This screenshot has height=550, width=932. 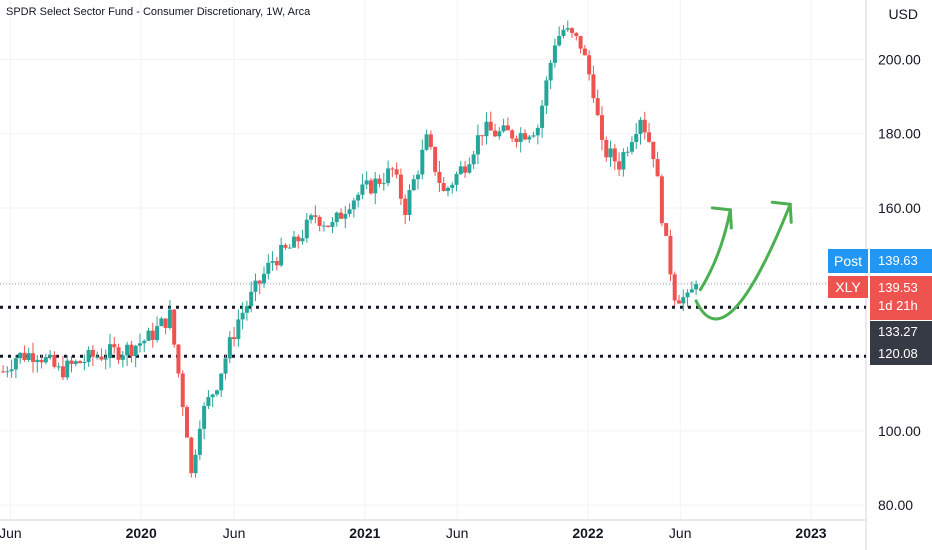 I want to click on x-tick-label: 2022, so click(x=587, y=533).